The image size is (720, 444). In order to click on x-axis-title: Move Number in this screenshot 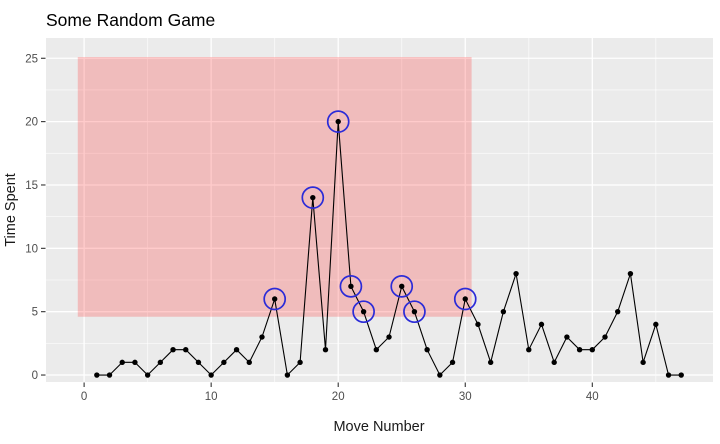, I will do `click(379, 427)`.